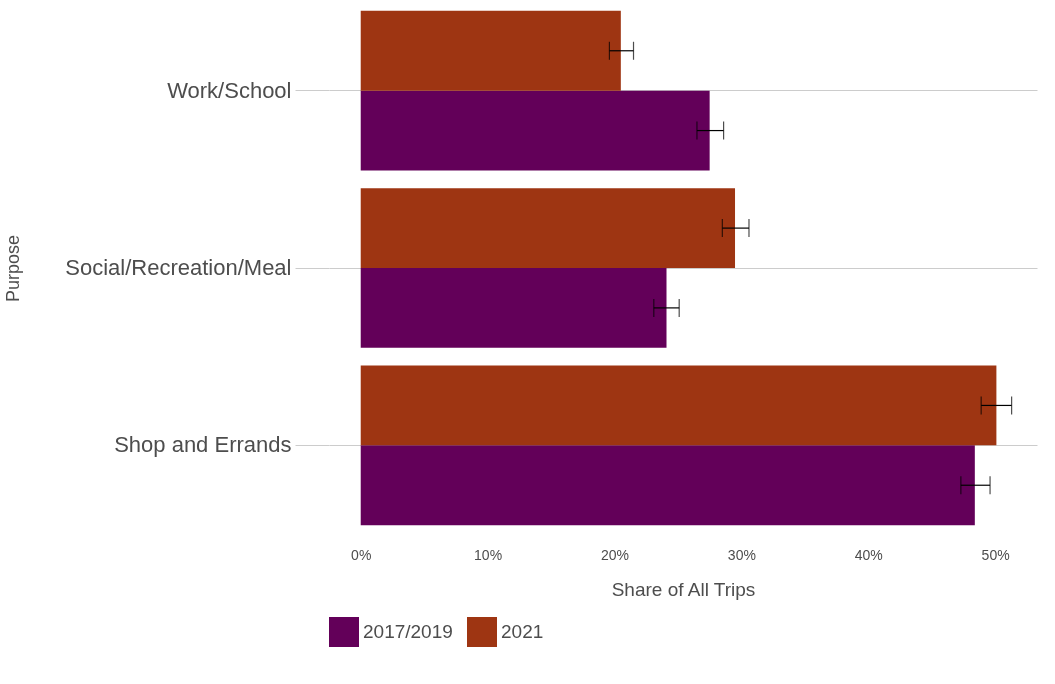 Image resolution: width=1055 pixels, height=684 pixels. What do you see at coordinates (995, 554) in the screenshot?
I see `x-tick-label: 50%` at bounding box center [995, 554].